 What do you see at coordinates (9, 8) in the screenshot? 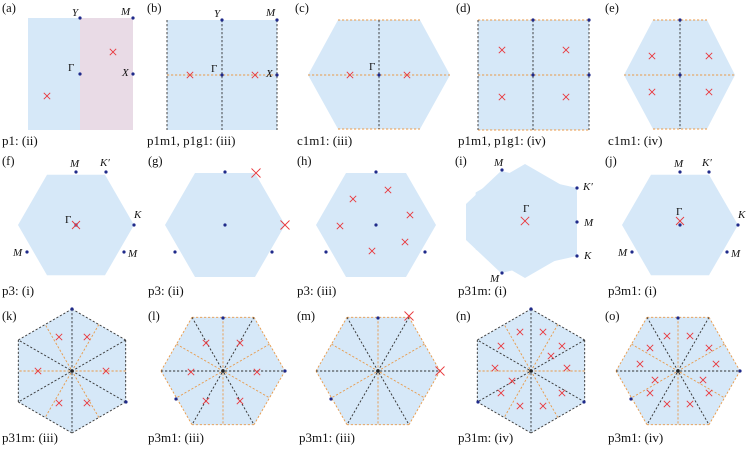
I see `panel-label: (a)` at bounding box center [9, 8].